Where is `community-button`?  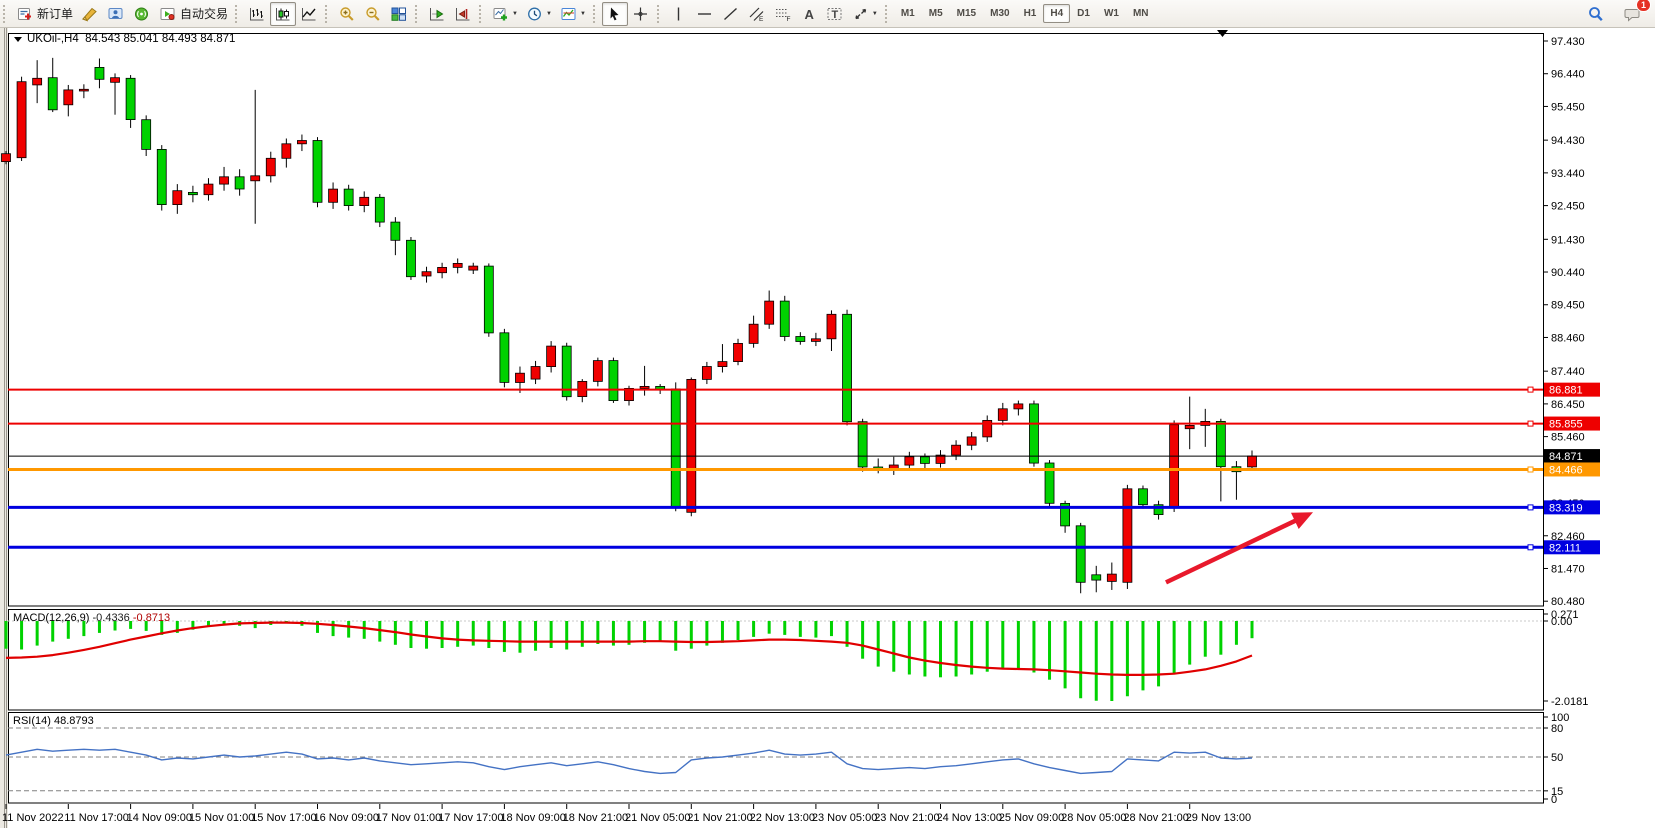
community-button is located at coordinates (116, 14).